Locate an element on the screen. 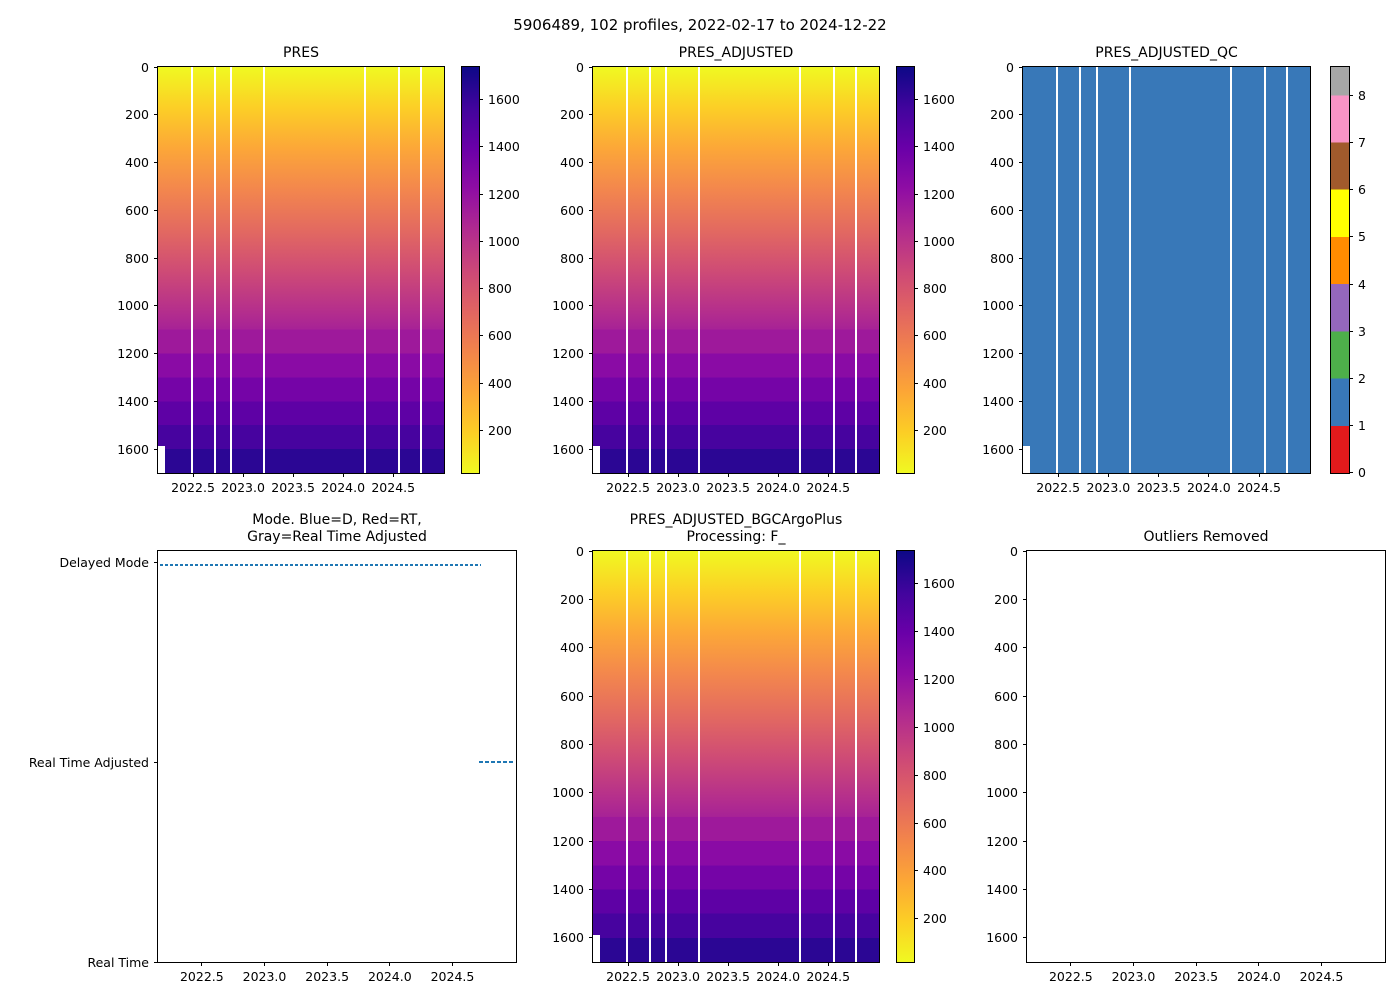 This screenshot has width=1400, height=1000. pres-adjusted-colorbar: 200 400 600 800 1000 1200 1400 1600 is located at coordinates (925, 270).